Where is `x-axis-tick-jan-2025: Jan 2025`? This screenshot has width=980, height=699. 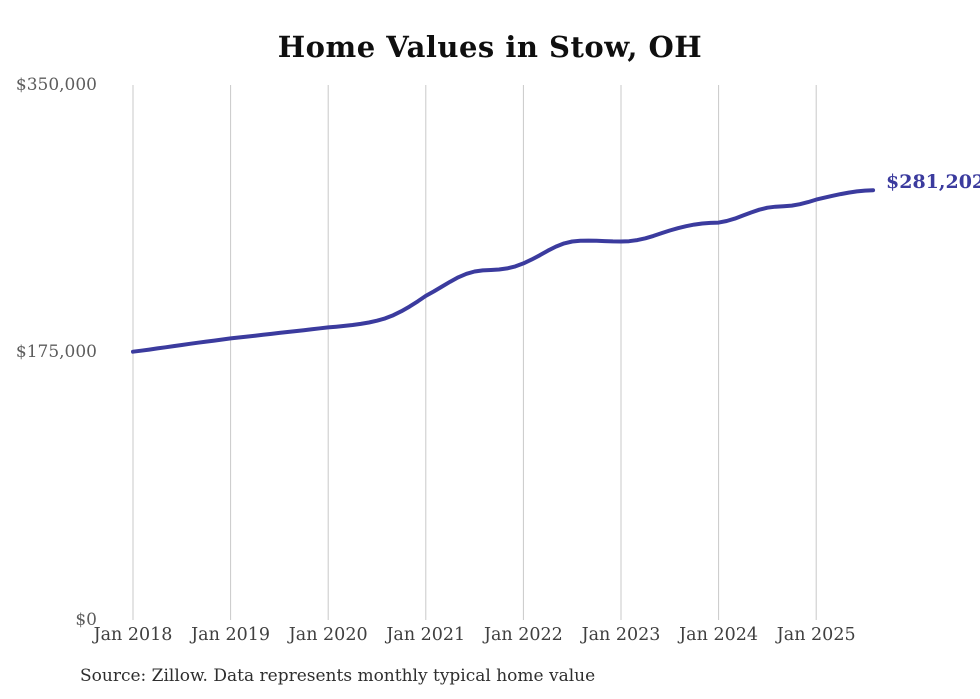 x-axis-tick-jan-2025: Jan 2025 is located at coordinates (816, 635).